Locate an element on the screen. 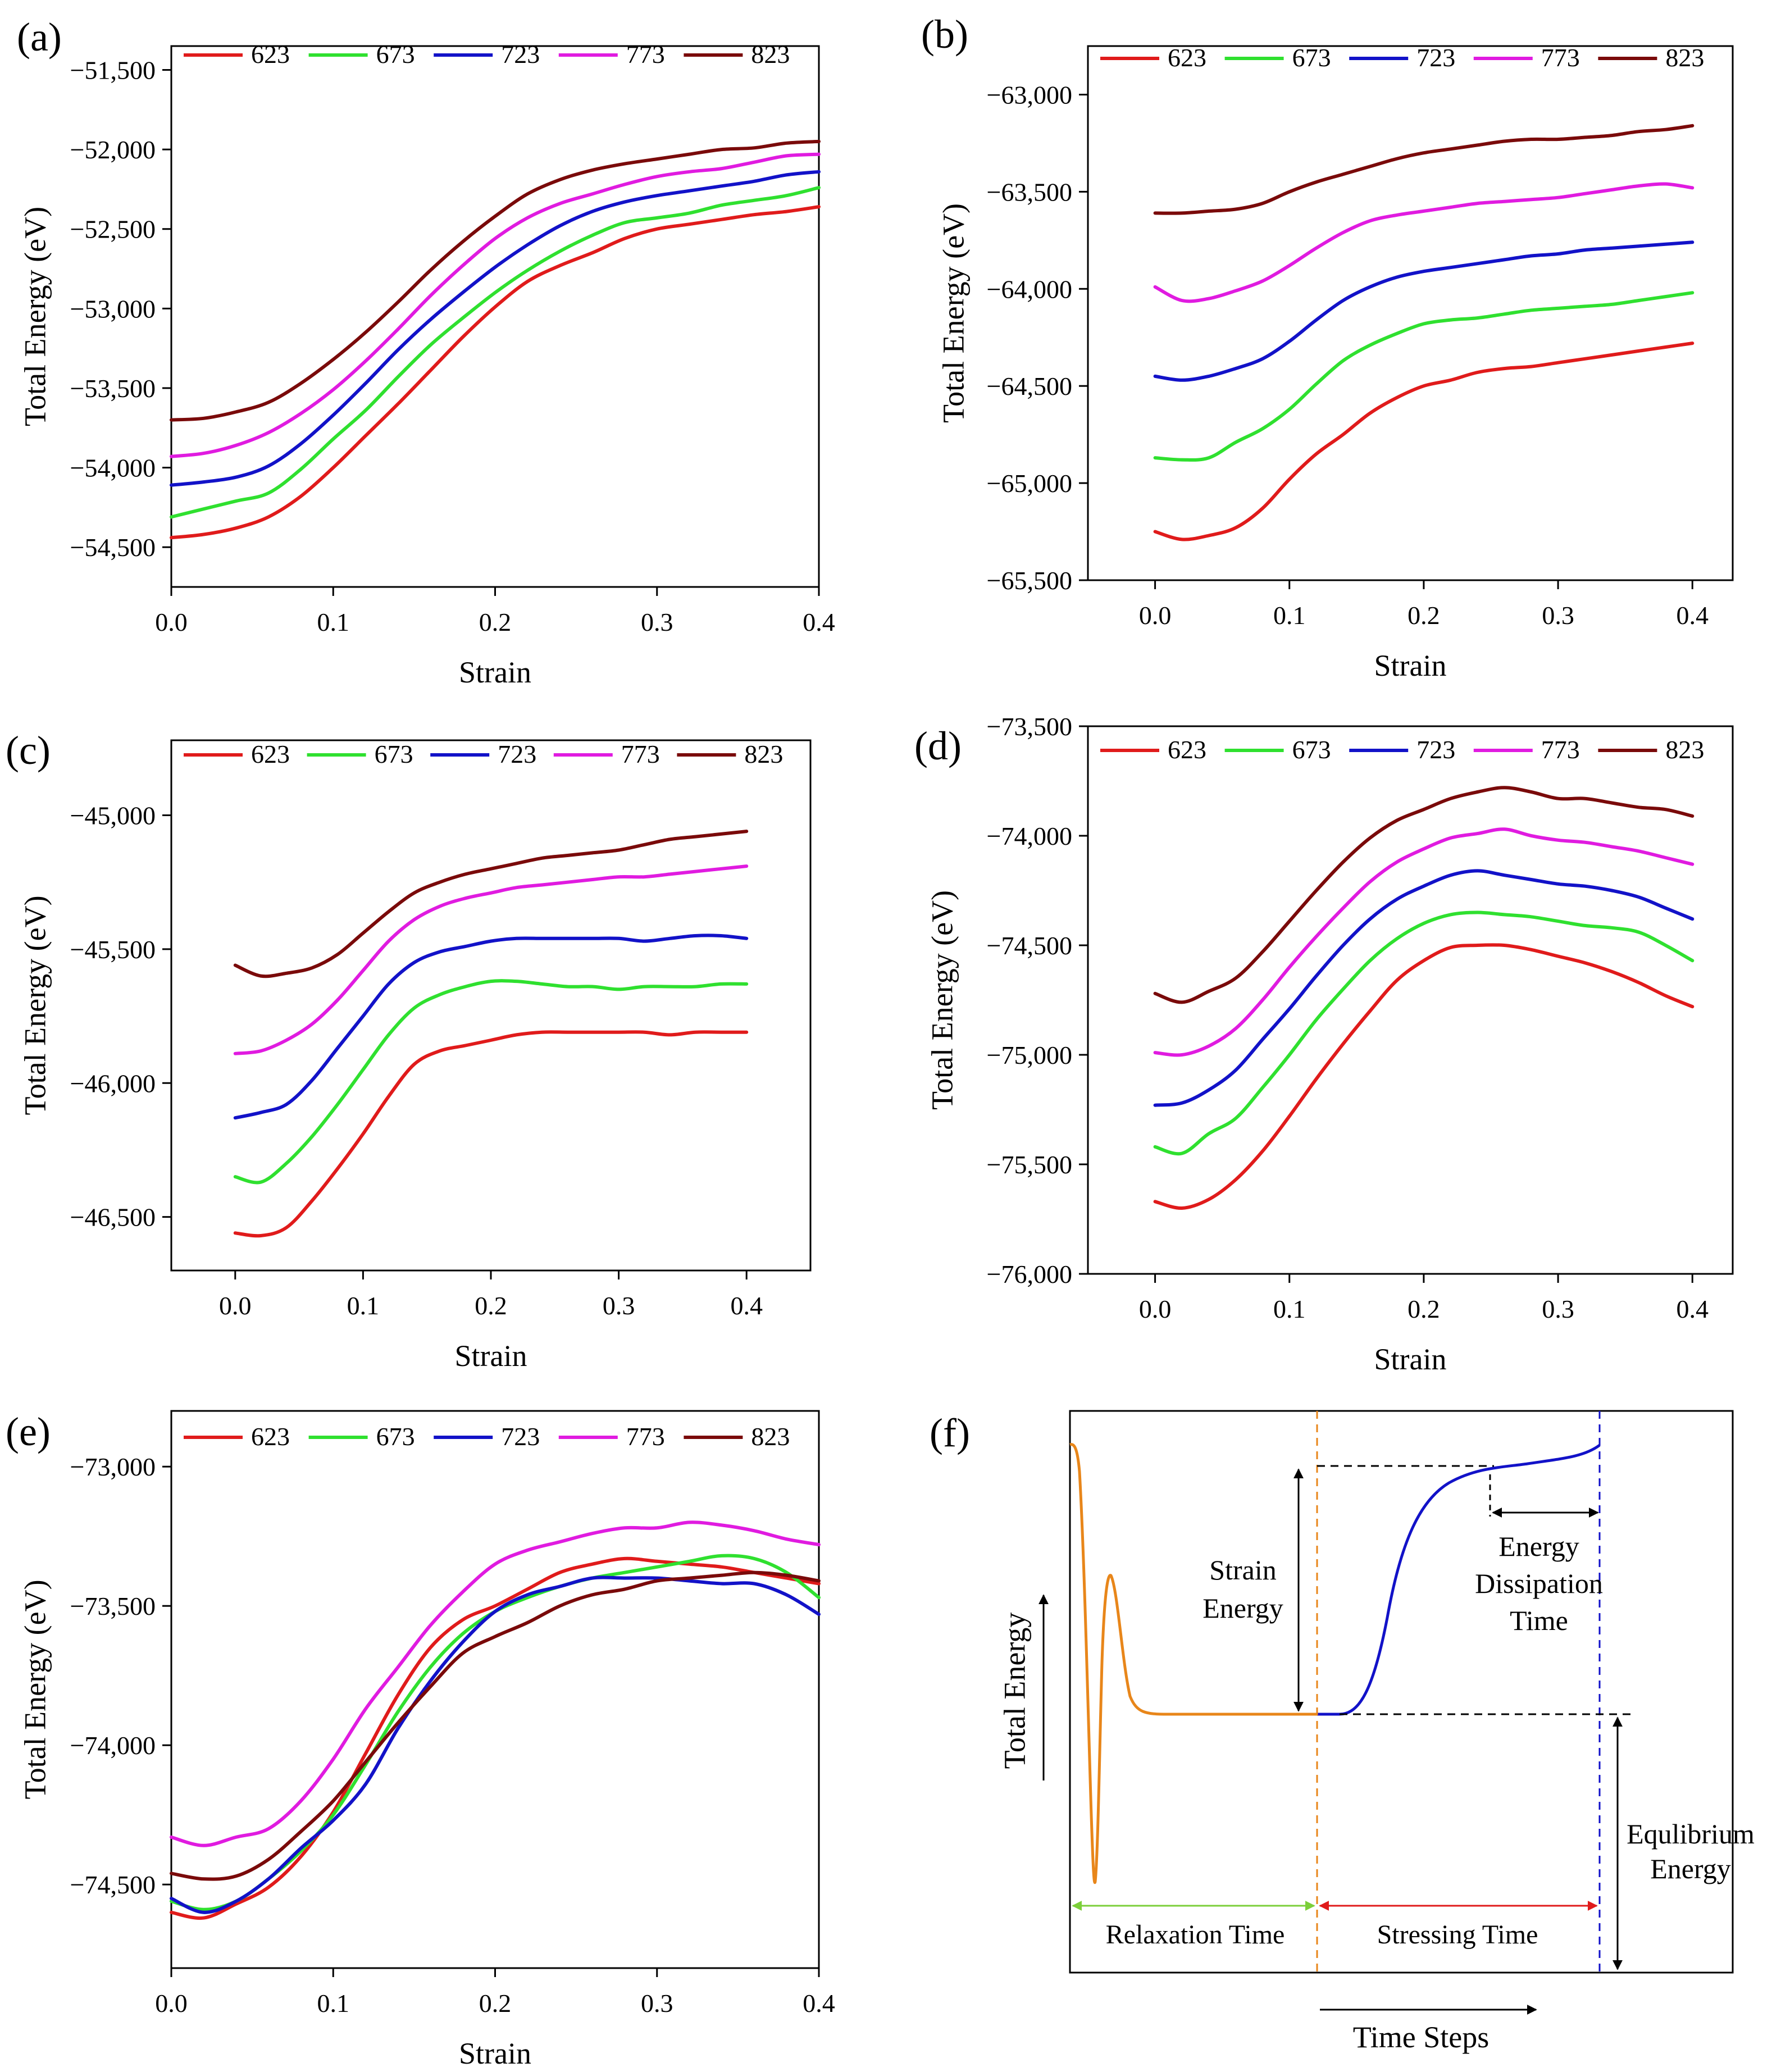 The height and width of the screenshot is (2072, 1781). y-tick-label: −64,000 is located at coordinates (1029, 289).